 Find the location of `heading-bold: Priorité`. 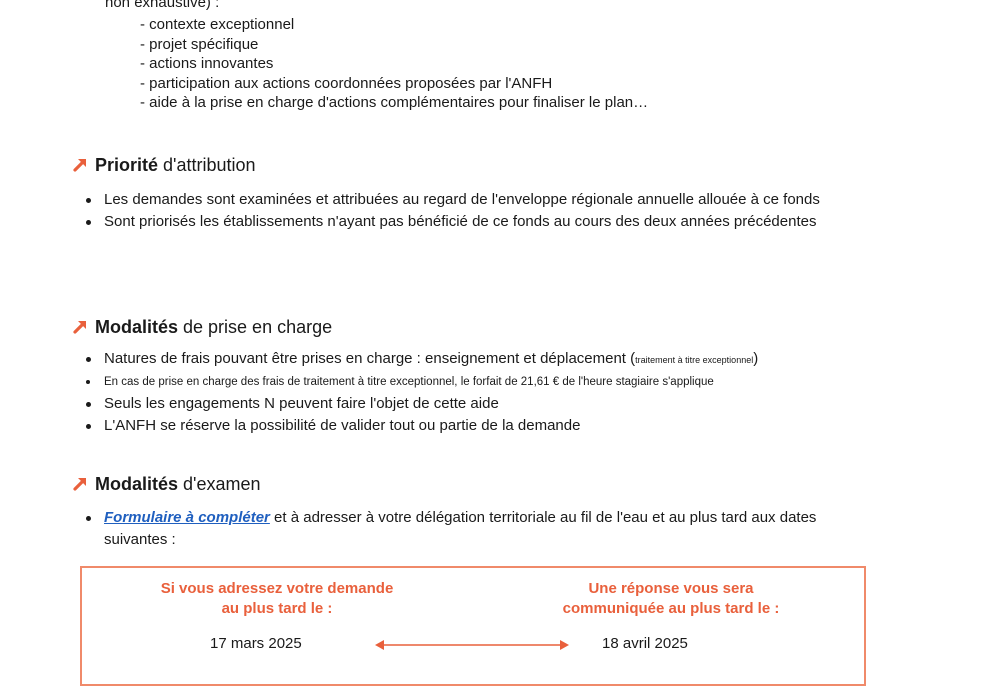

heading-bold: Priorité is located at coordinates (127, 165).